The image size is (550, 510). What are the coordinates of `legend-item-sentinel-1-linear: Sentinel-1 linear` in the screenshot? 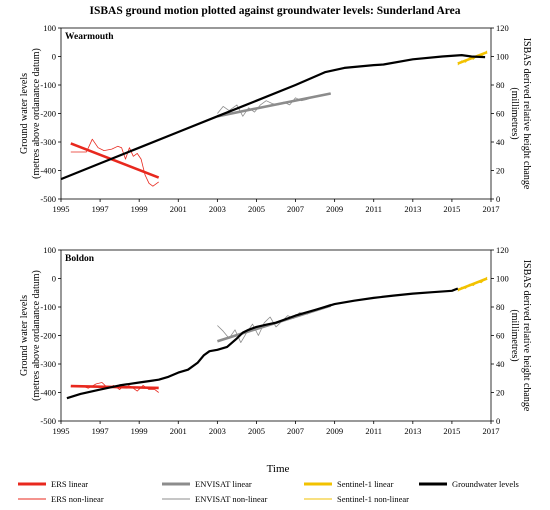 It's located at (349, 484).